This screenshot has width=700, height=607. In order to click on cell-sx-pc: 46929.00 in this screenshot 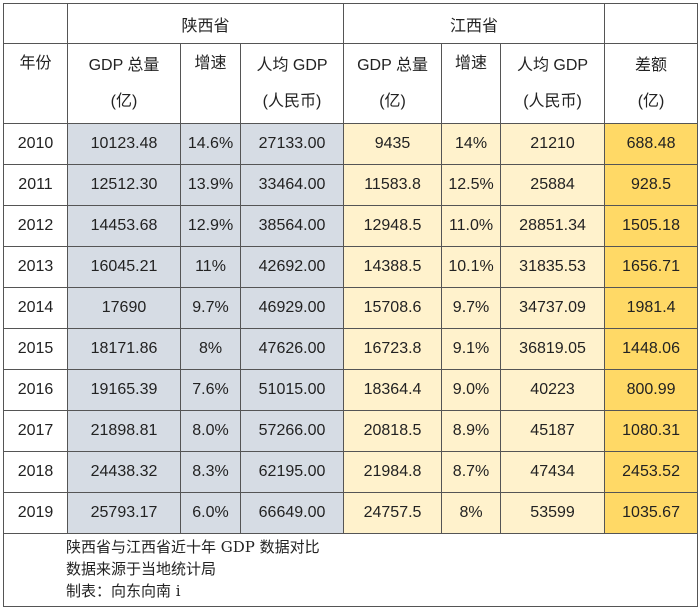, I will do `click(292, 308)`.